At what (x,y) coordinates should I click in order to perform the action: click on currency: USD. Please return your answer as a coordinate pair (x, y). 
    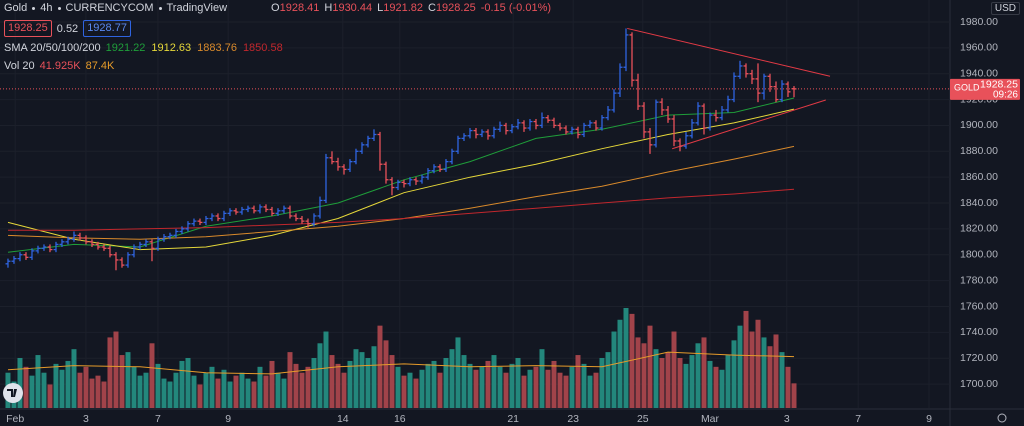
    Looking at the image, I should click on (1005, 8).